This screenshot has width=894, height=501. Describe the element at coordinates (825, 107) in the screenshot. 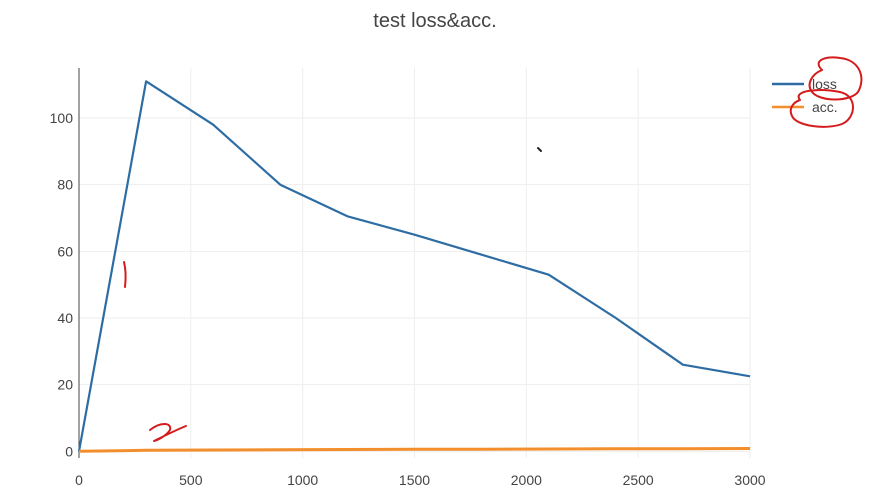

I see `legend-label-acc: acc.` at that location.